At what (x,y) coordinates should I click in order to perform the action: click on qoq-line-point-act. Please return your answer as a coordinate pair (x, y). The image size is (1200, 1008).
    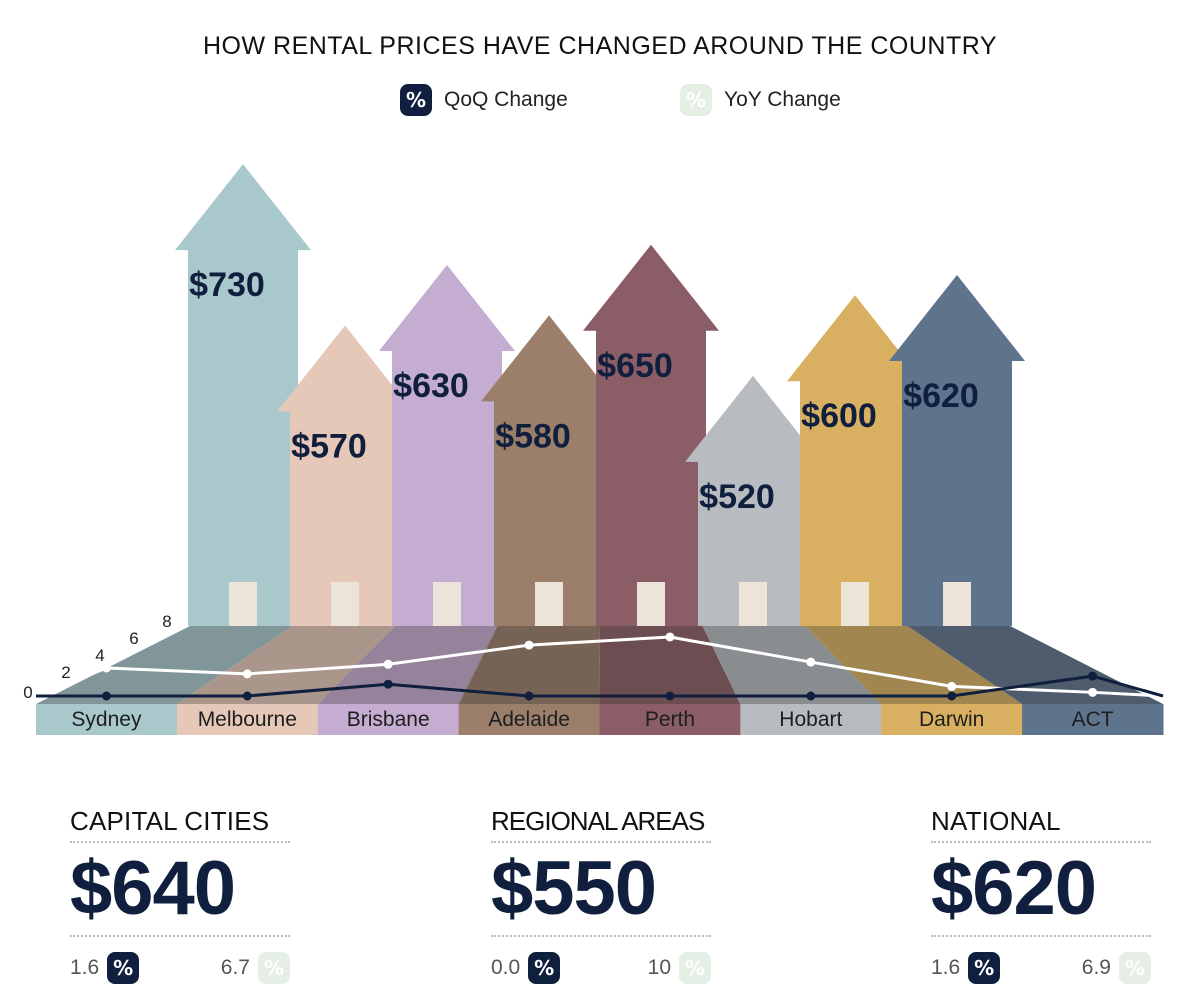
    Looking at the image, I should click on (1093, 676).